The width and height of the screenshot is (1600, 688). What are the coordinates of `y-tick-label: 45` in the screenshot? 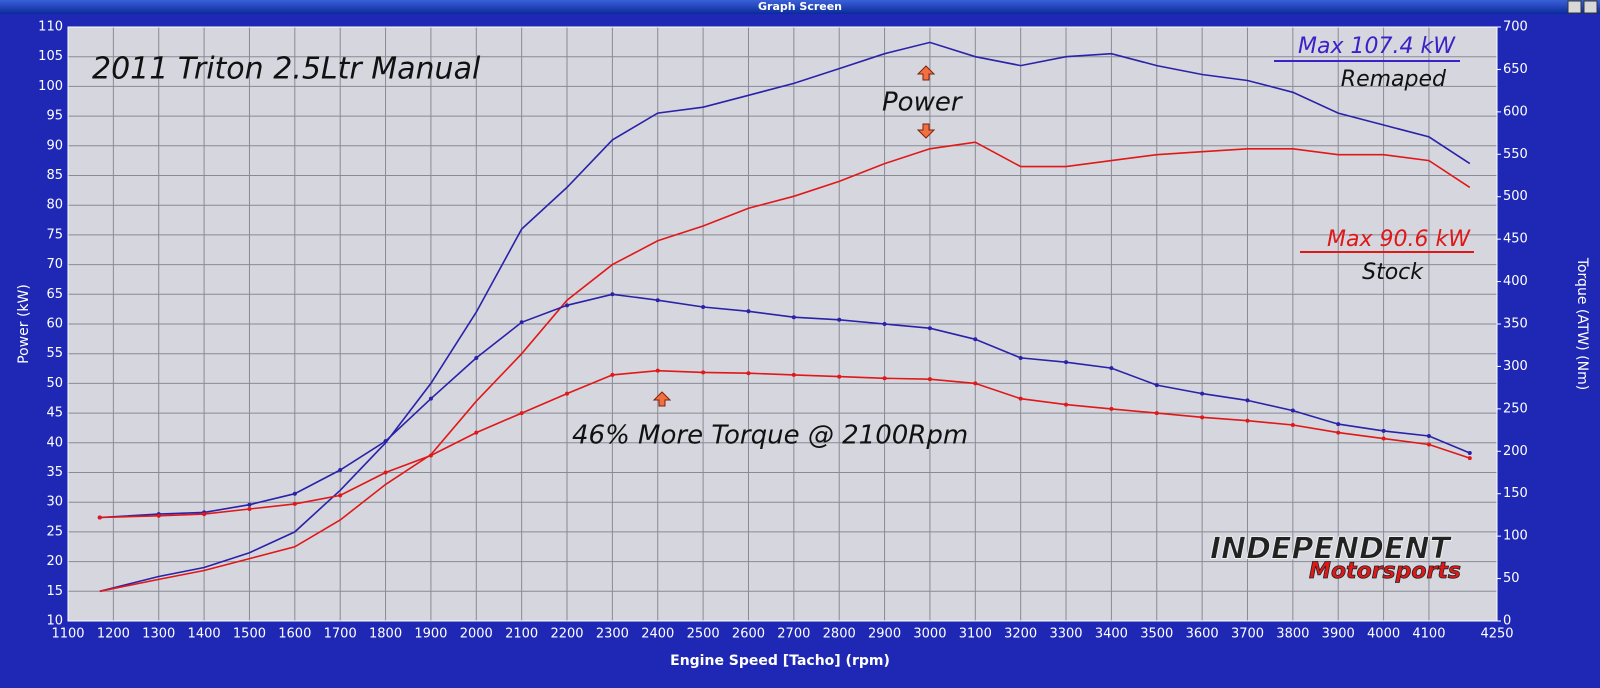 It's located at (54, 413).